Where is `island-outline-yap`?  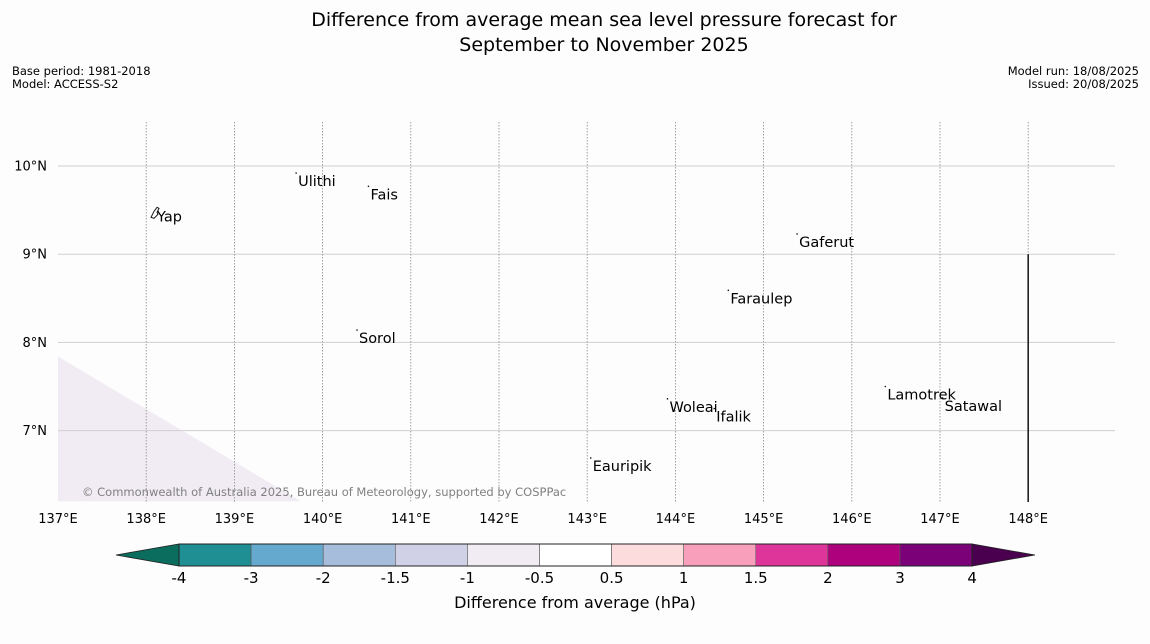 island-outline-yap is located at coordinates (155, 212).